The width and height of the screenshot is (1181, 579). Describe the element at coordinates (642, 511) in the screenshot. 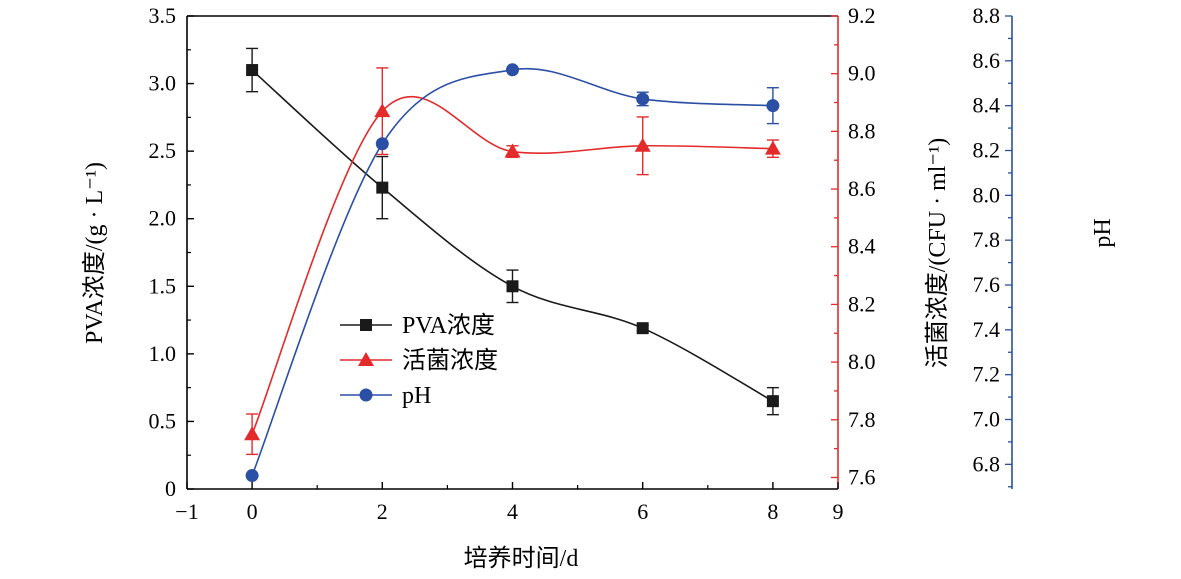

I see `x-tick-label: 6` at that location.